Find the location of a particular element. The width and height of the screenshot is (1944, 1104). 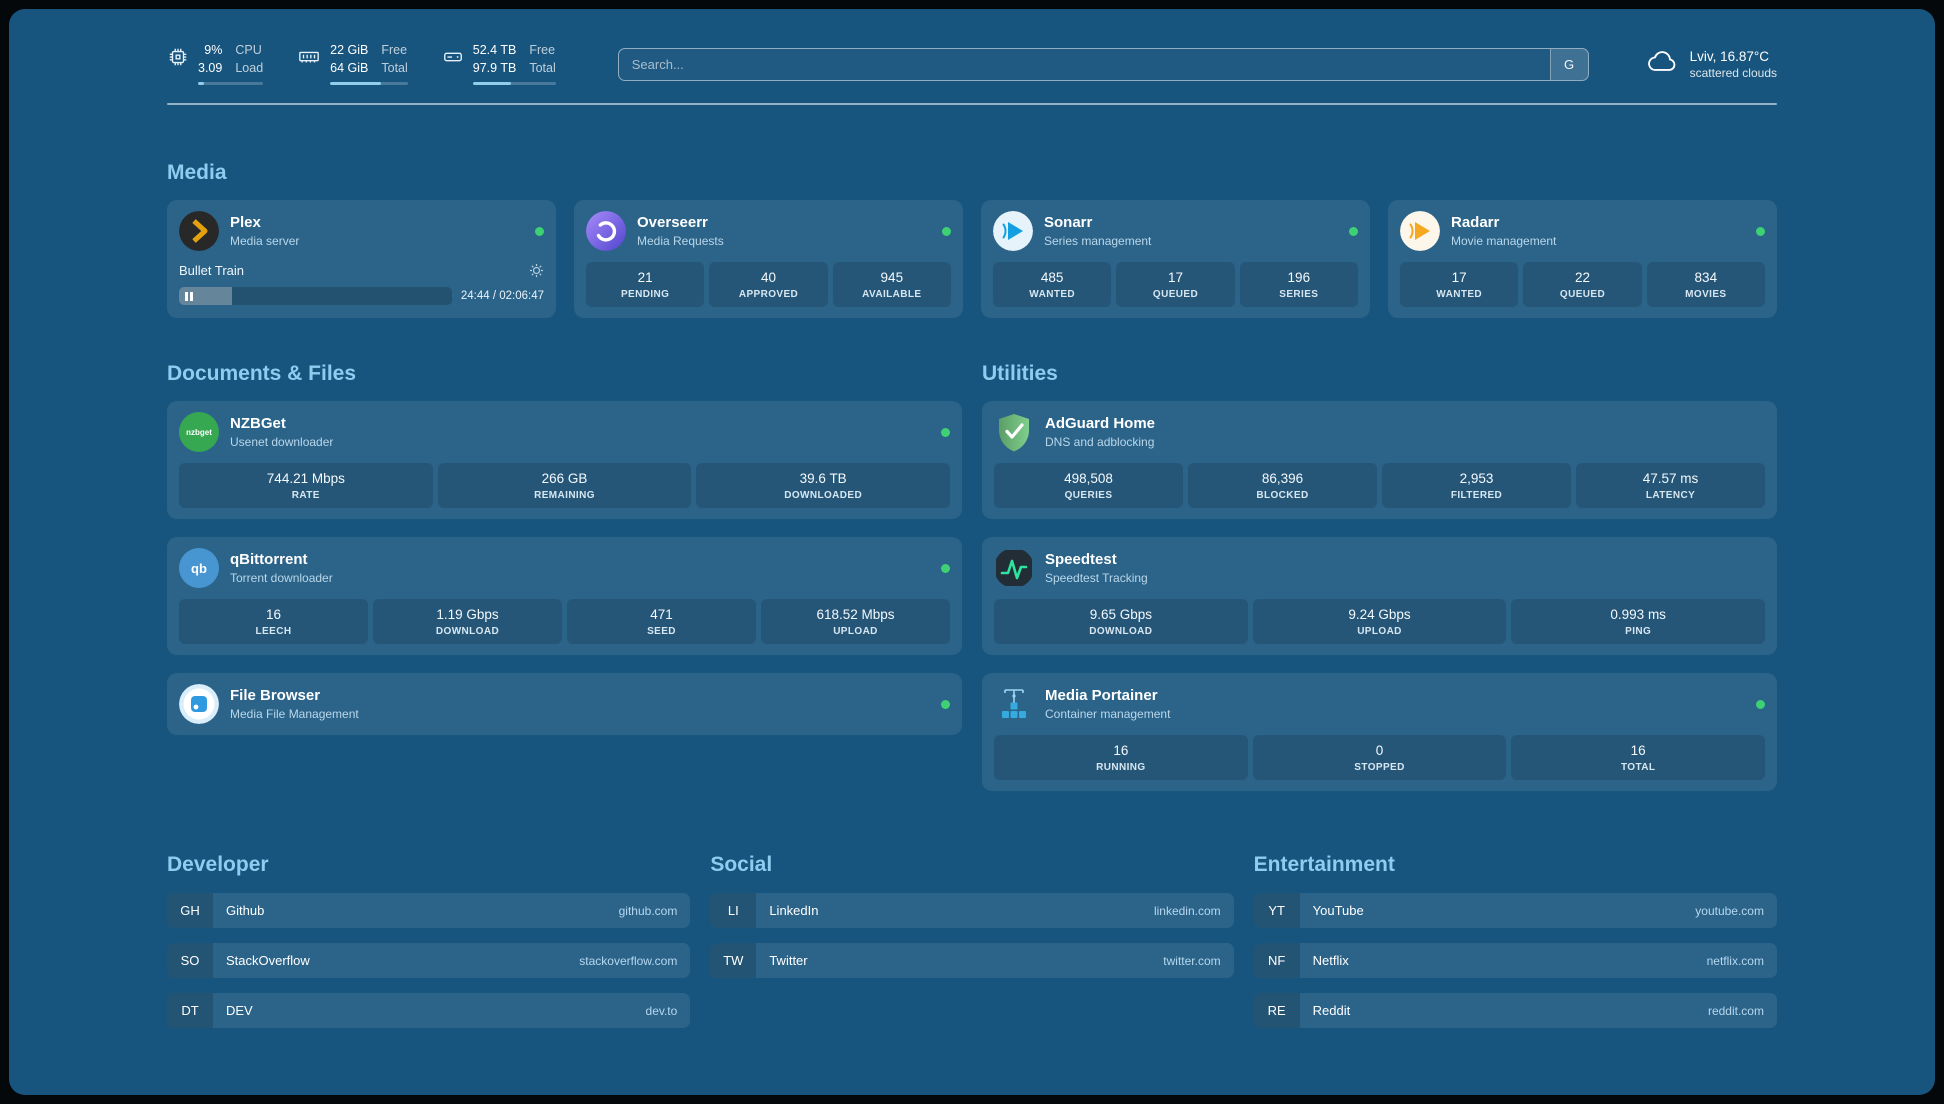

bookmark-abbr: LI is located at coordinates (733, 910).